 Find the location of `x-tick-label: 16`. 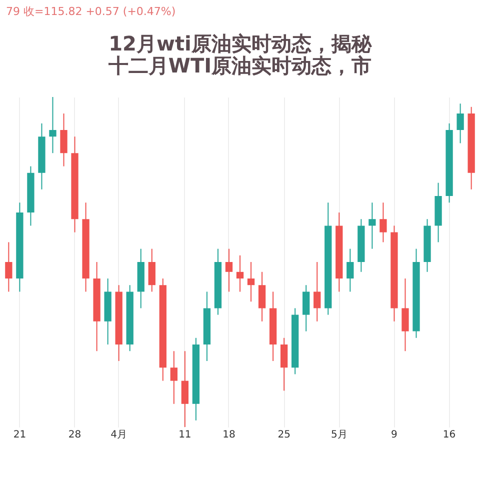

x-tick-label: 16 is located at coordinates (449, 435).